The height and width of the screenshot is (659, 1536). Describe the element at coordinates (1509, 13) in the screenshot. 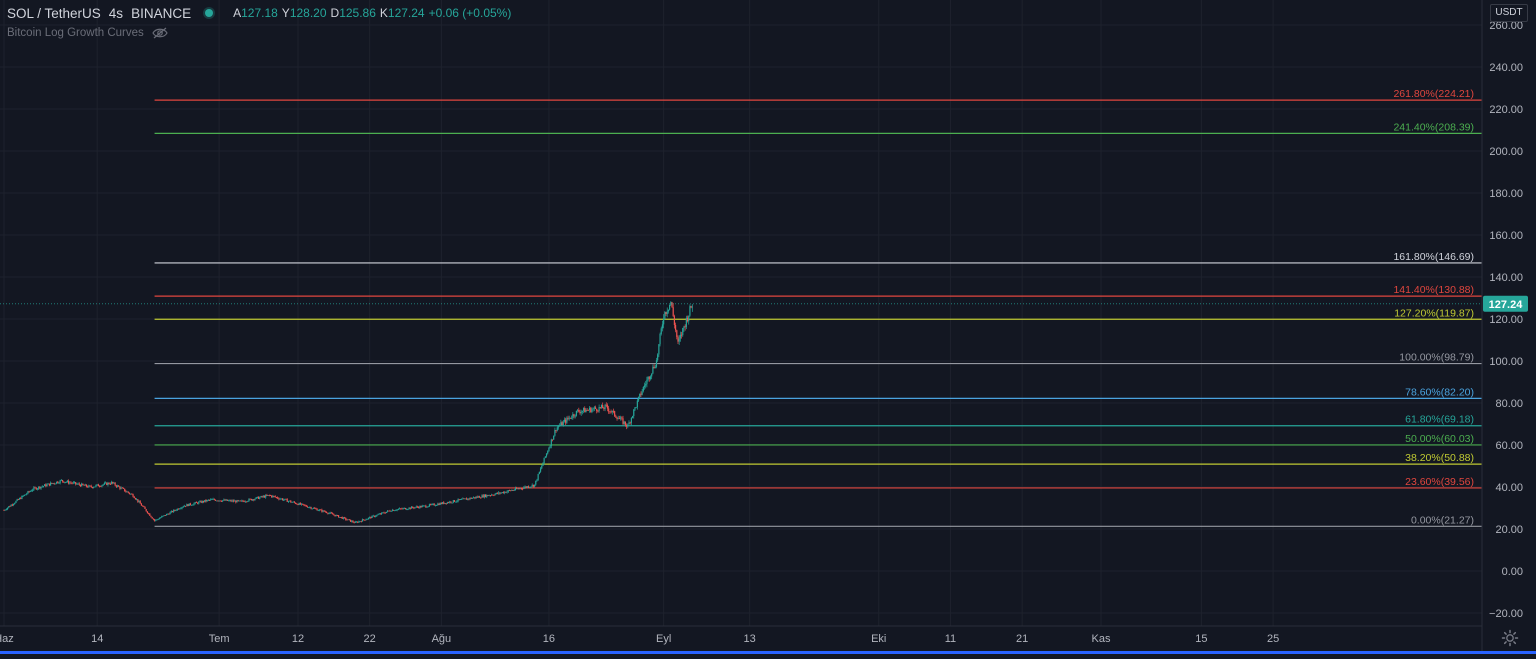

I see `currency-badge: USDT` at that location.